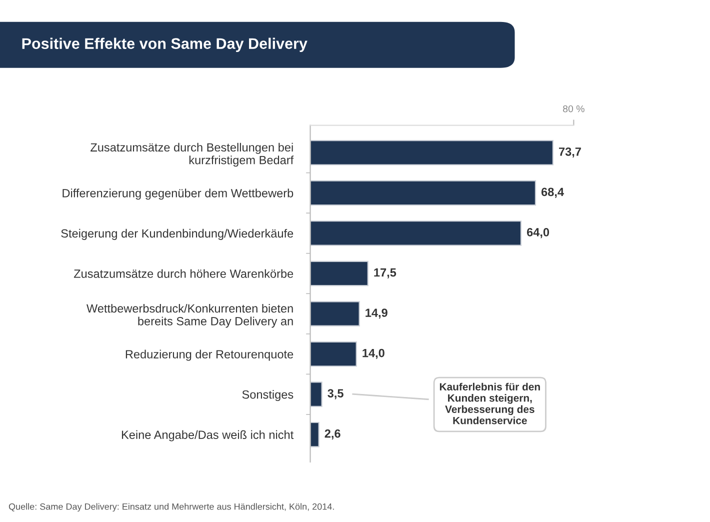 The width and height of the screenshot is (710, 522). I want to click on x-tick-label: 80 %, so click(573, 108).